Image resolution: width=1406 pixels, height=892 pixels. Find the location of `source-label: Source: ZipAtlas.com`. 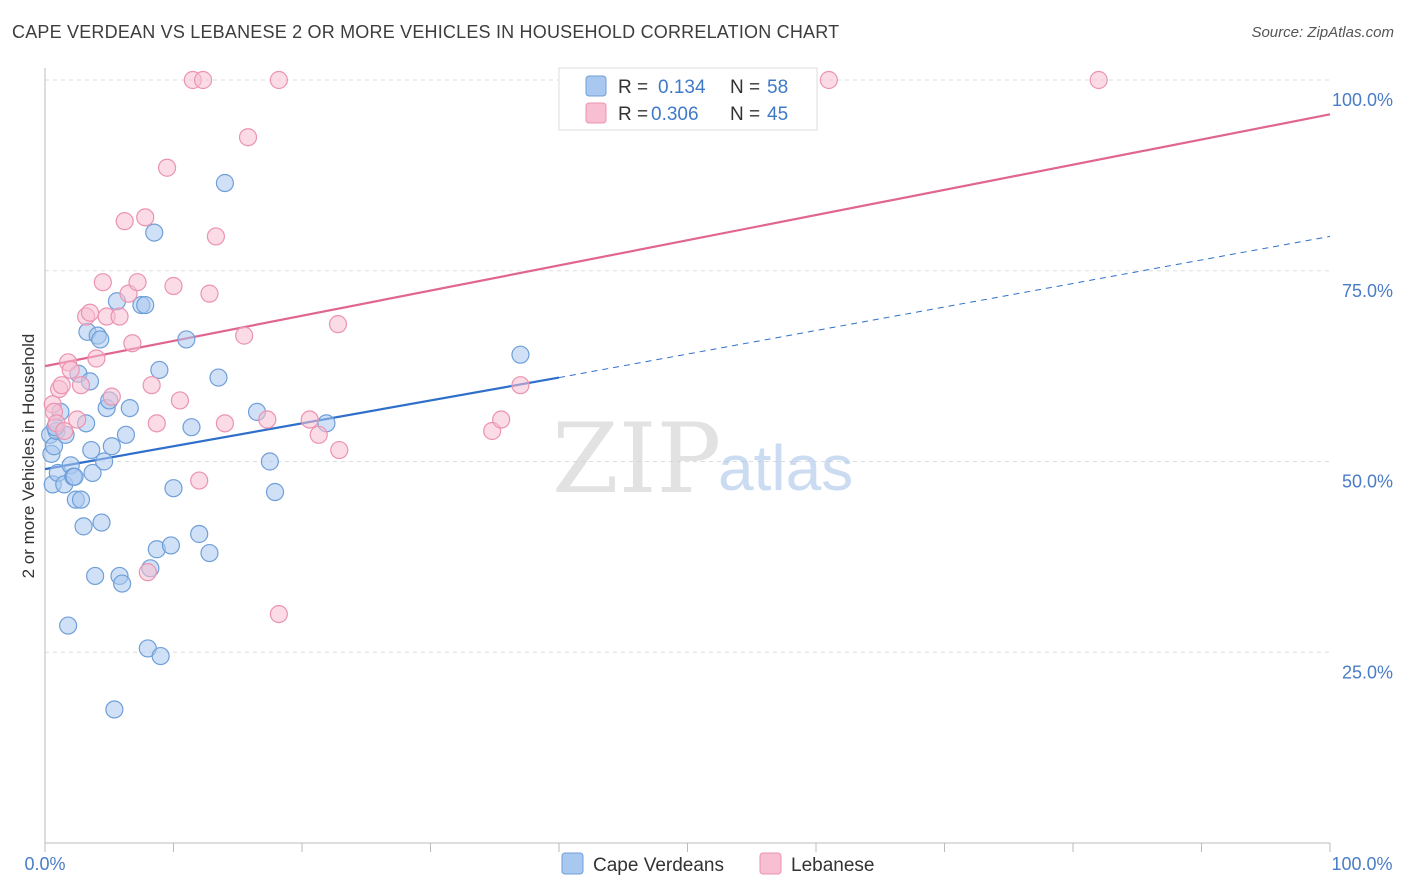

source-label: Source: ZipAtlas.com is located at coordinates (1322, 32).